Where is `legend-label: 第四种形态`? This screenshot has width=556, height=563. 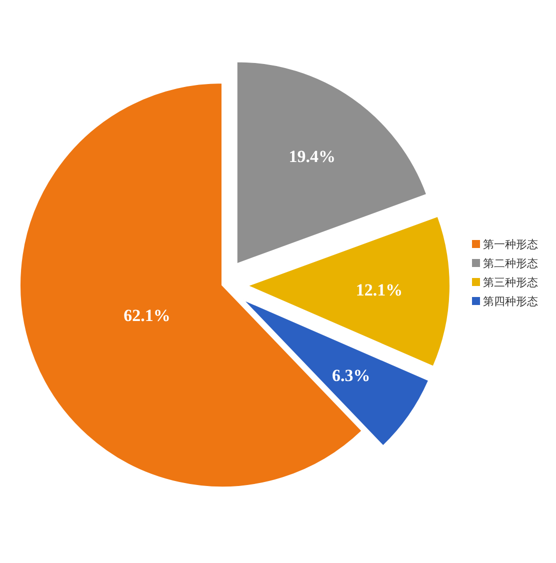
legend-label: 第四种形态 is located at coordinates (510, 301).